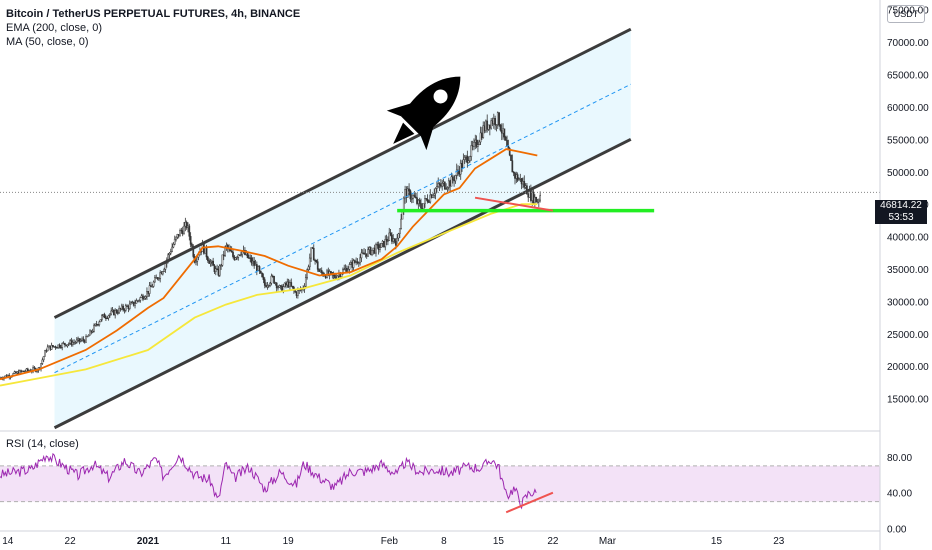 The image size is (932, 550). Describe the element at coordinates (901, 217) in the screenshot. I see `countdown-value: 53:53` at that location.